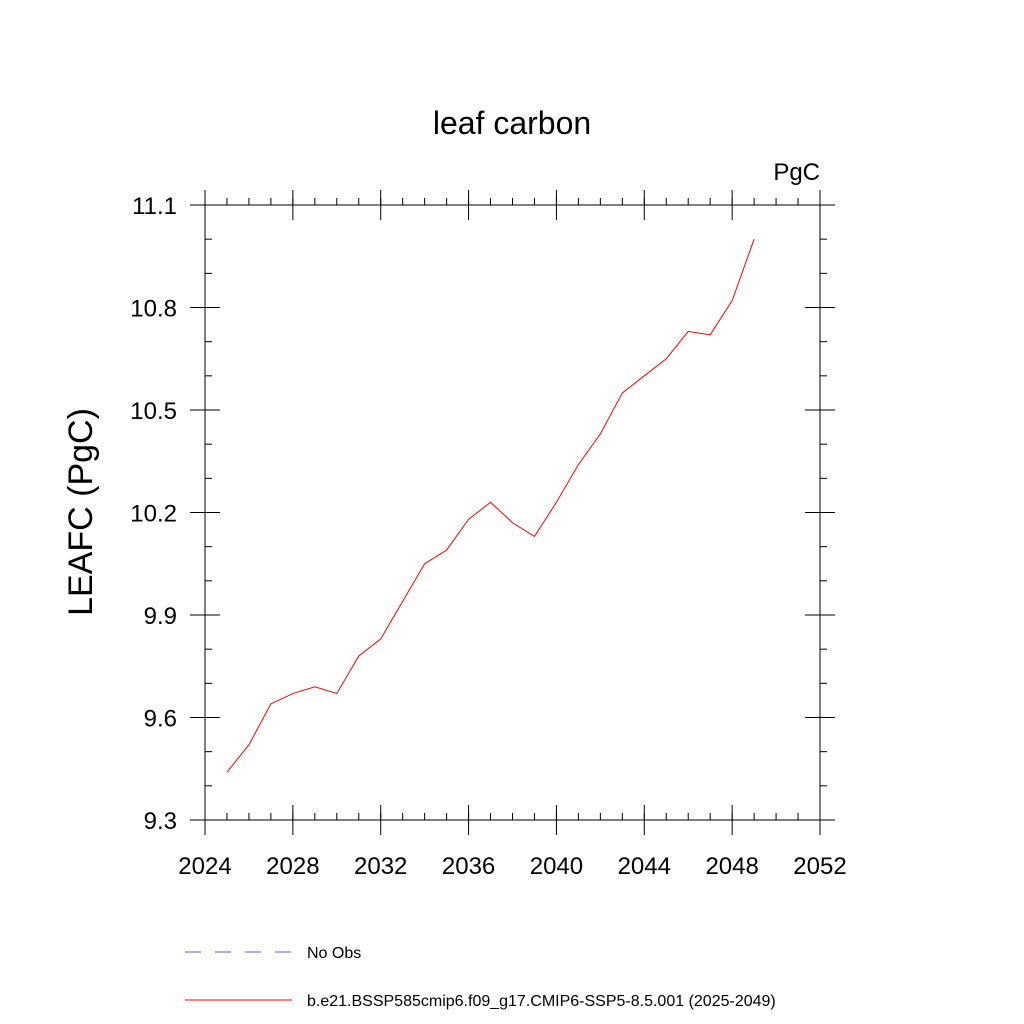  Describe the element at coordinates (154, 206) in the screenshot. I see `y-tick-label: 11.1` at that location.